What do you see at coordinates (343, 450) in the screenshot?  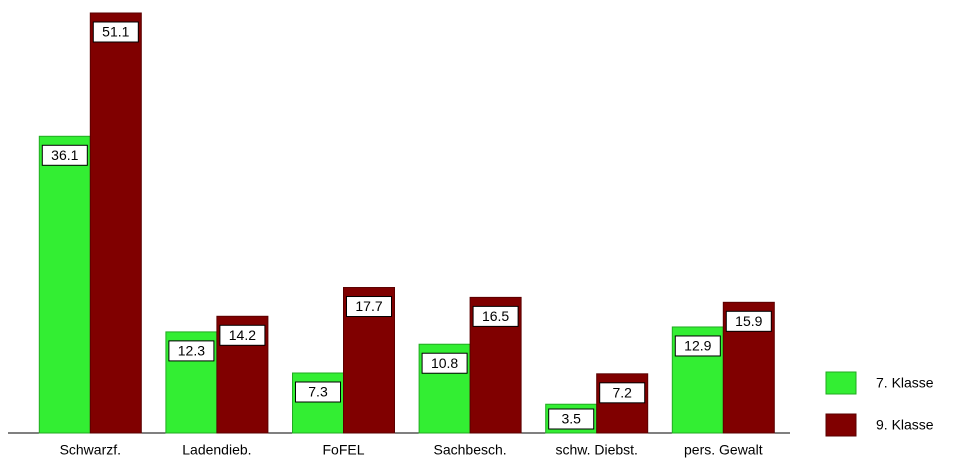 I see `x-tick-label: FoFEL` at bounding box center [343, 450].